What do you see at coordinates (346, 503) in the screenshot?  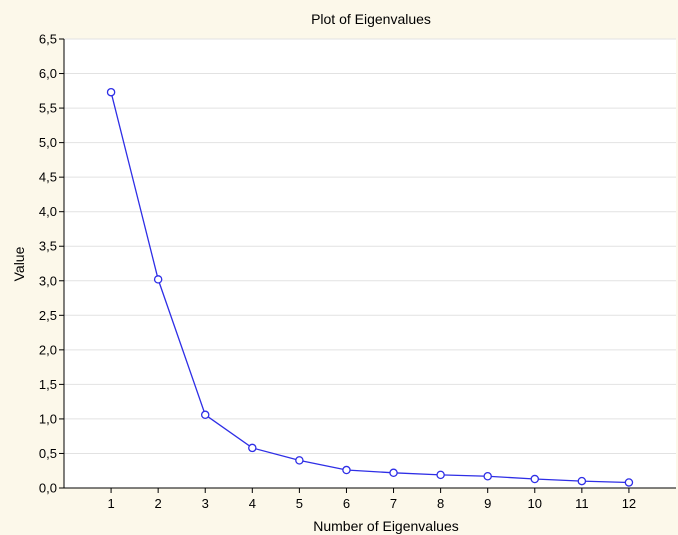 I see `x-tick-label: 6` at bounding box center [346, 503].